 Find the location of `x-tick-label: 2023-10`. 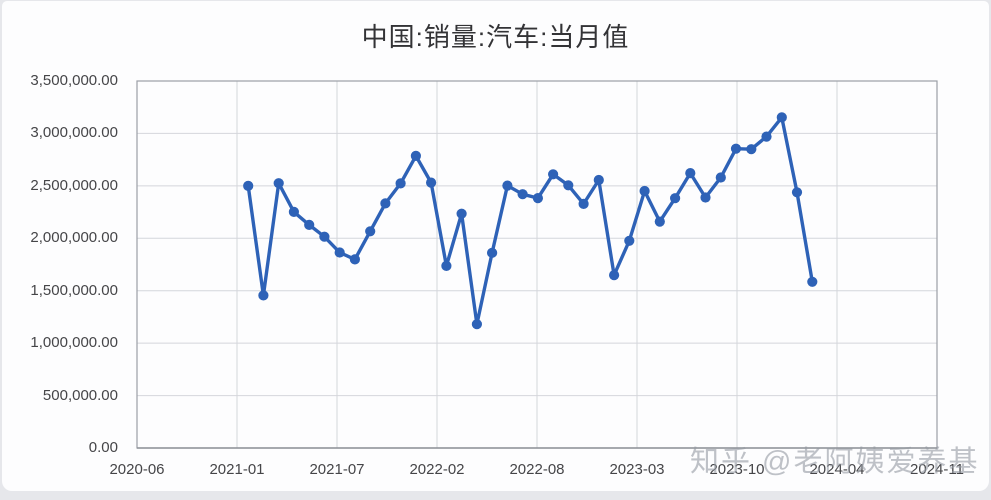

x-tick-label: 2023-10 is located at coordinates (737, 469).